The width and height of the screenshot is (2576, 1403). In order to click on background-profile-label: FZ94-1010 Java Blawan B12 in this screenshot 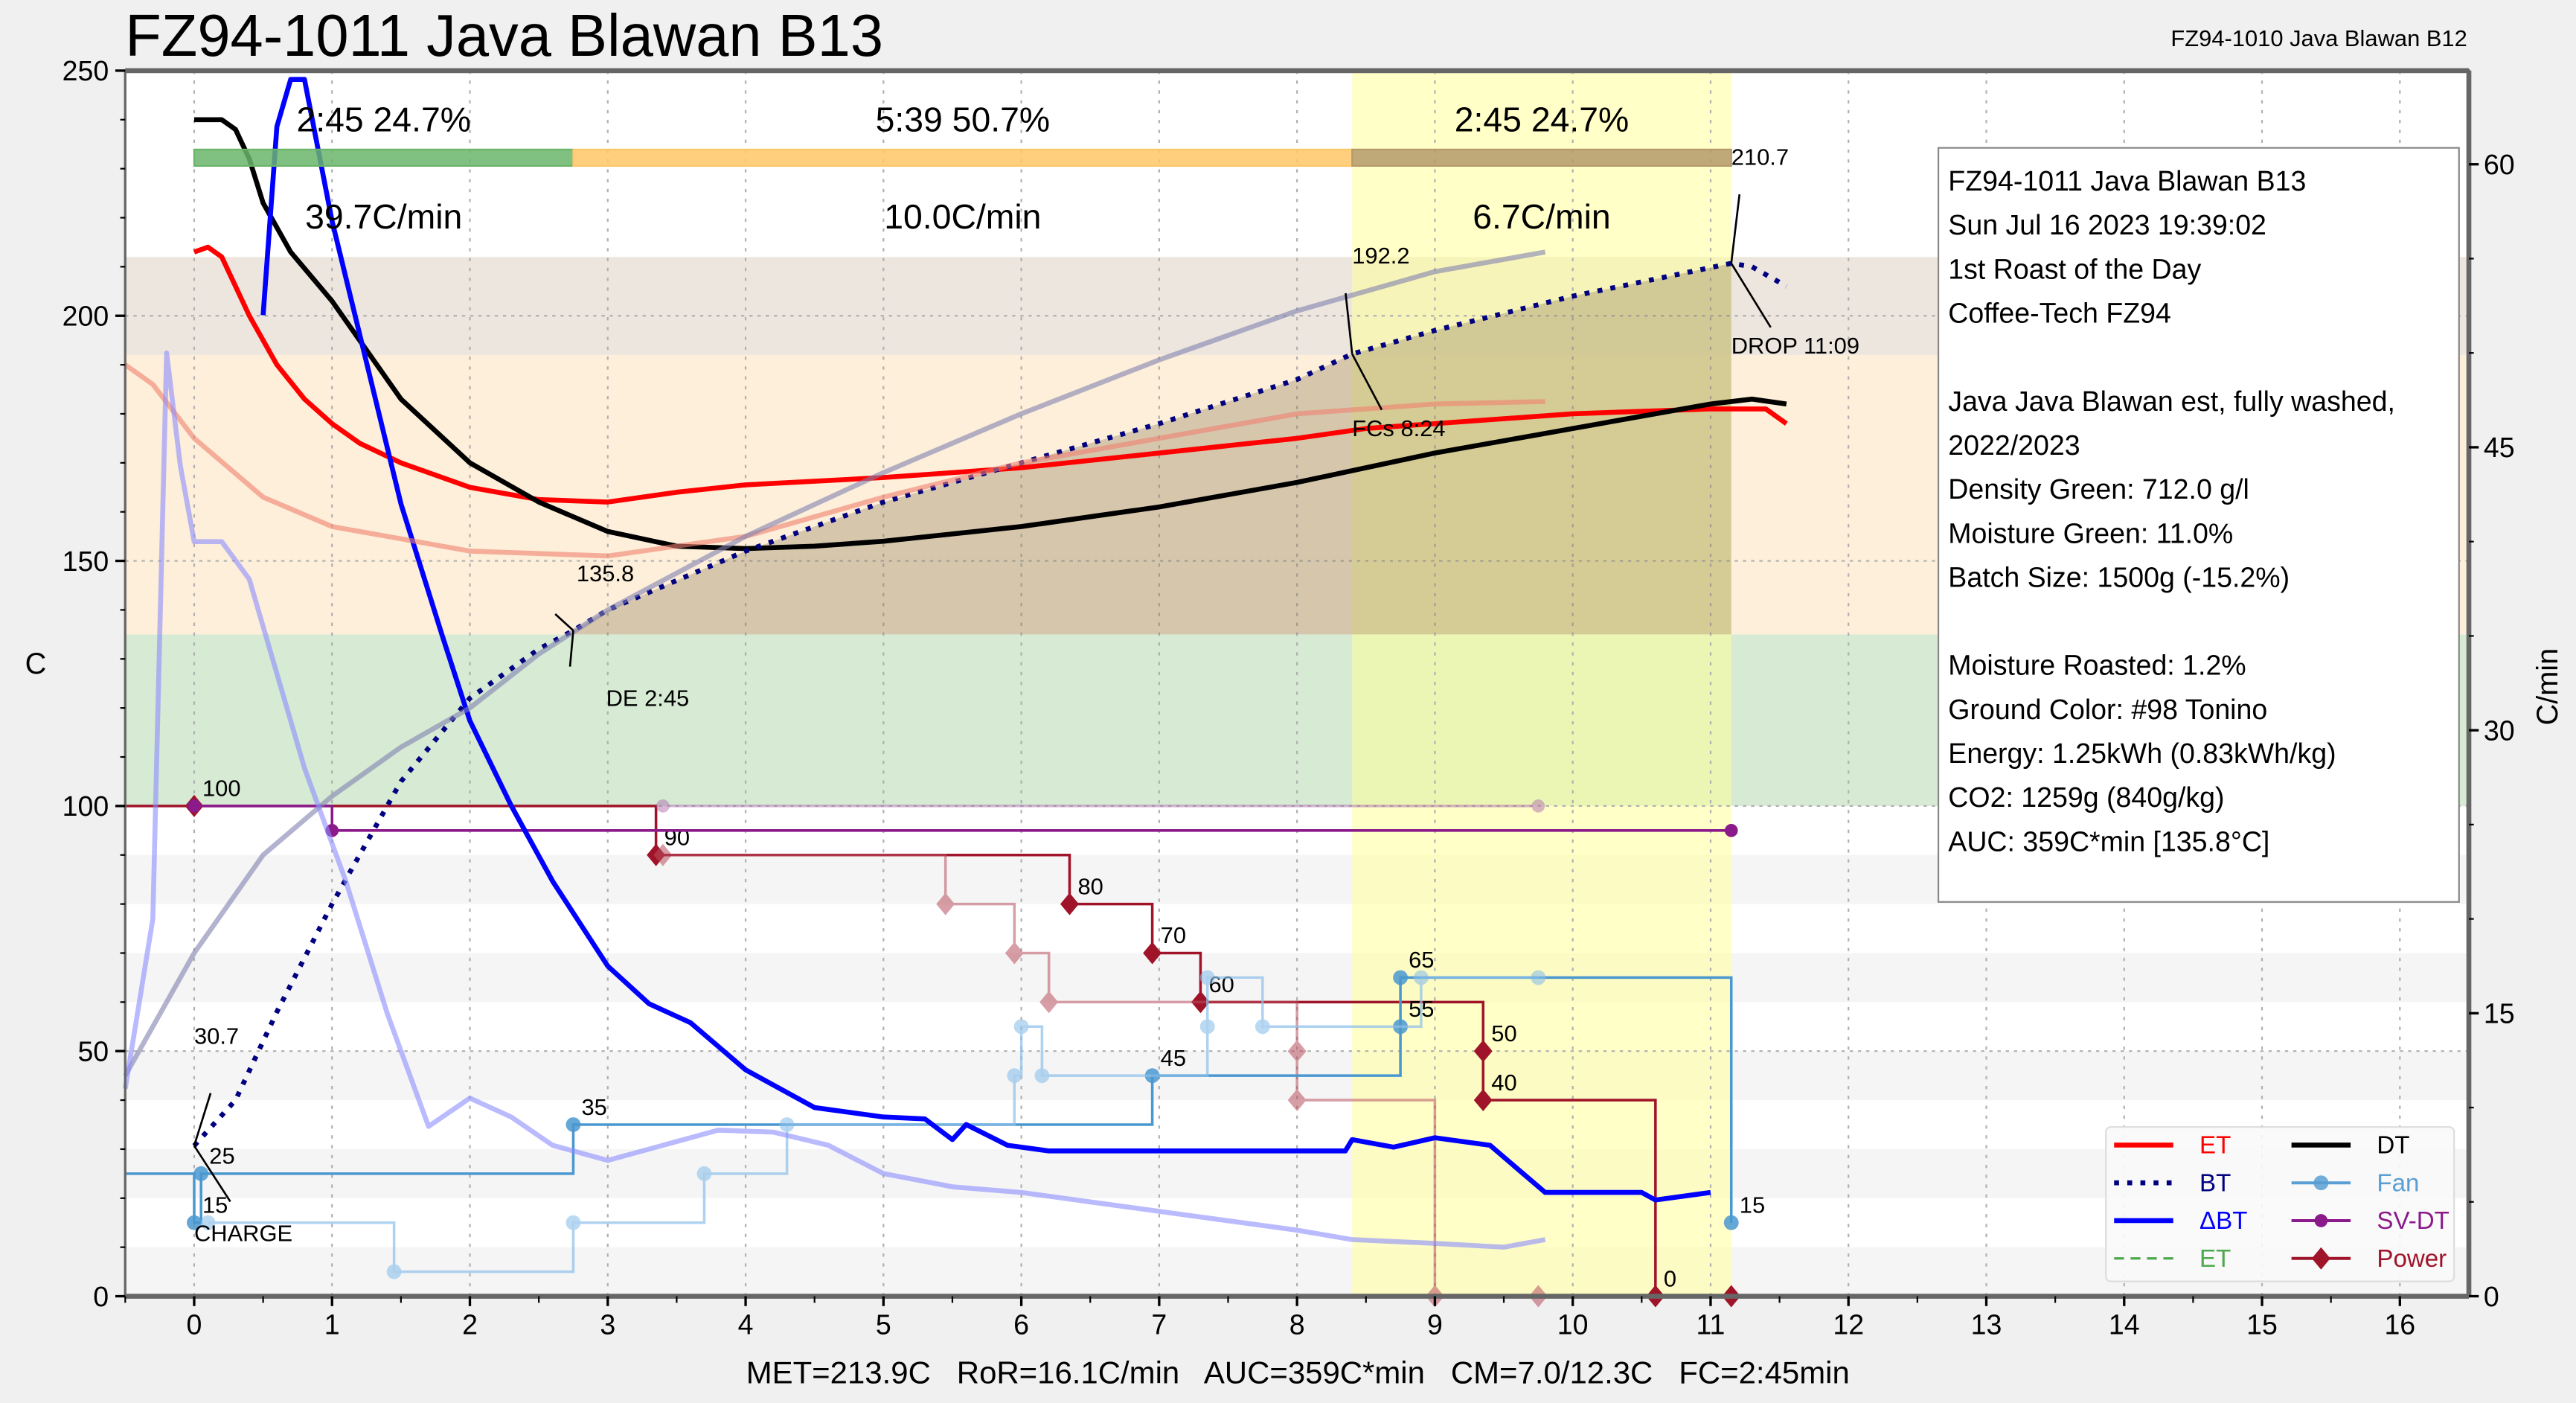, I will do `click(2318, 38)`.